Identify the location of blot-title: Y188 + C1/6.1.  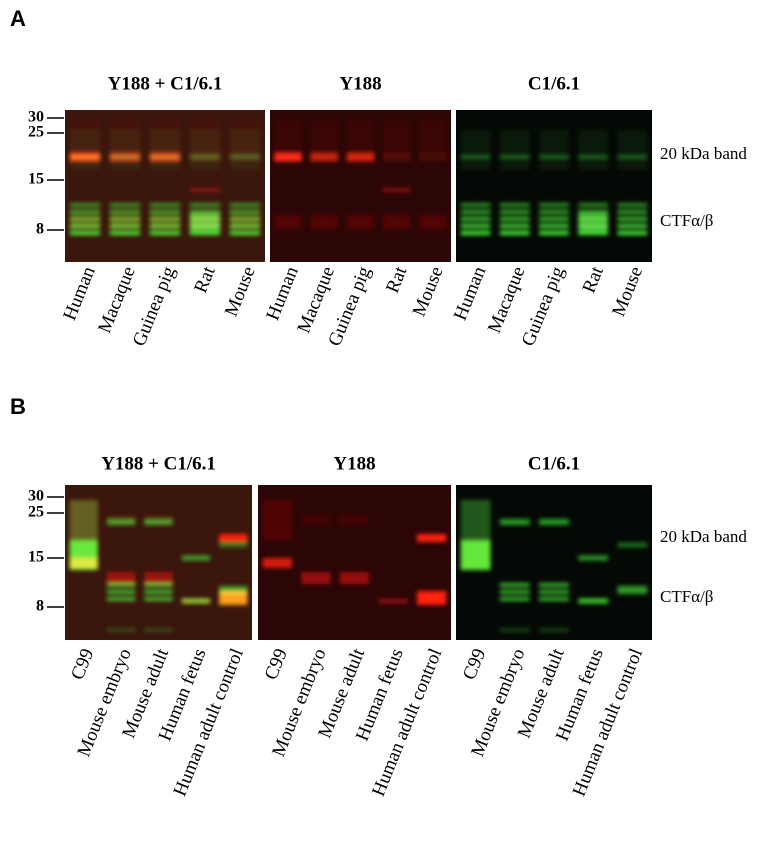
(165, 83).